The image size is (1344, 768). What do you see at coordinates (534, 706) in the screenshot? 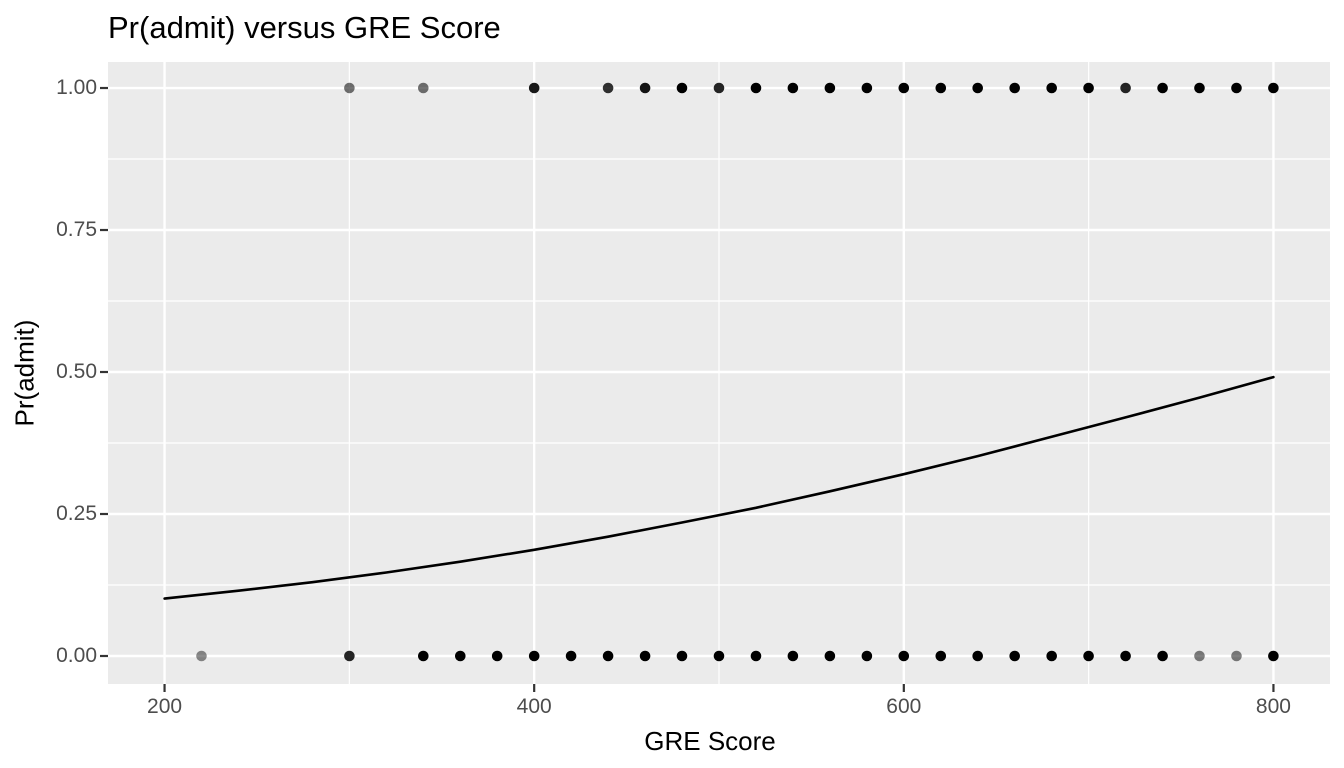
I see `x-tick-label: 400` at bounding box center [534, 706].